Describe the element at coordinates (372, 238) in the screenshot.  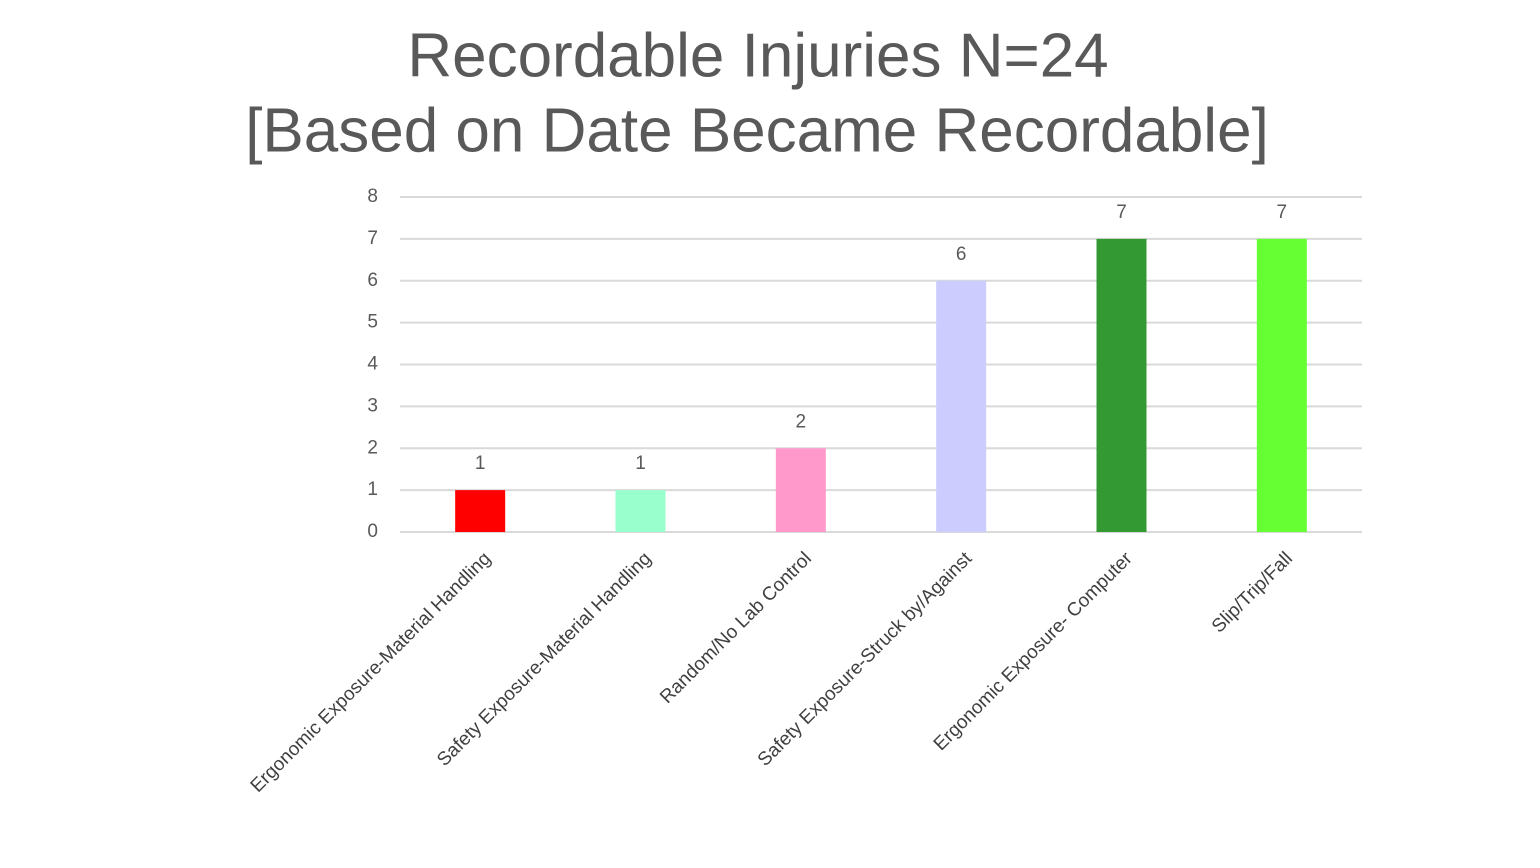
I see `y-tick-label: 7` at that location.